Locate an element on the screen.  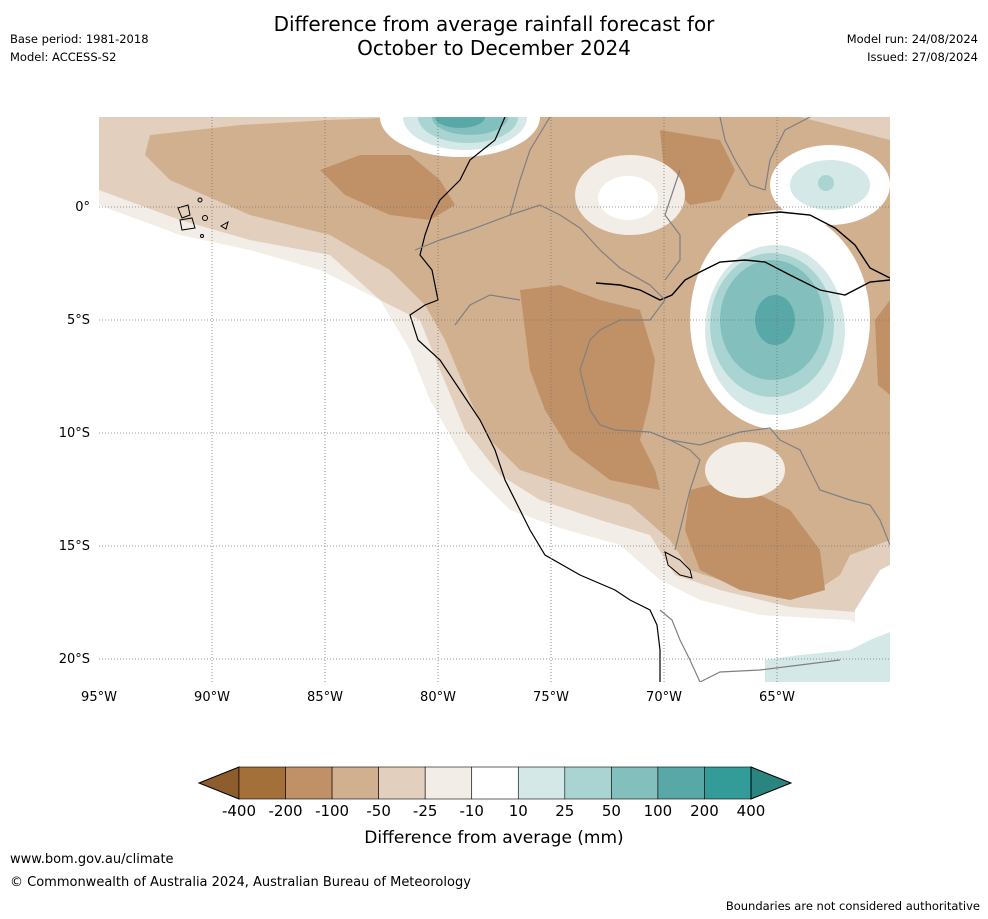
colorbar-tick-label: -200 is located at coordinates (286, 811).